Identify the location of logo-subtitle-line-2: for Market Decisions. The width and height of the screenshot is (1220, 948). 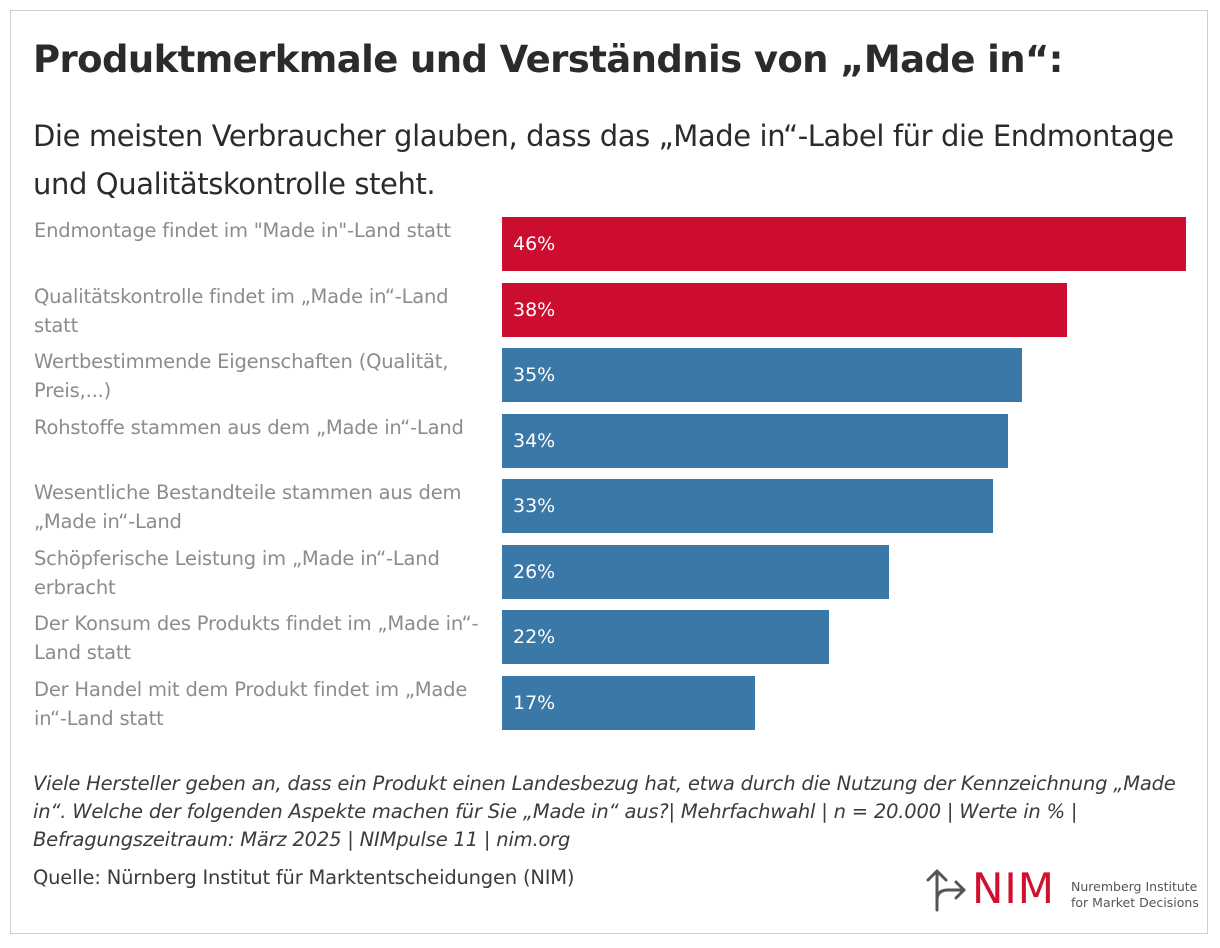
(1135, 902).